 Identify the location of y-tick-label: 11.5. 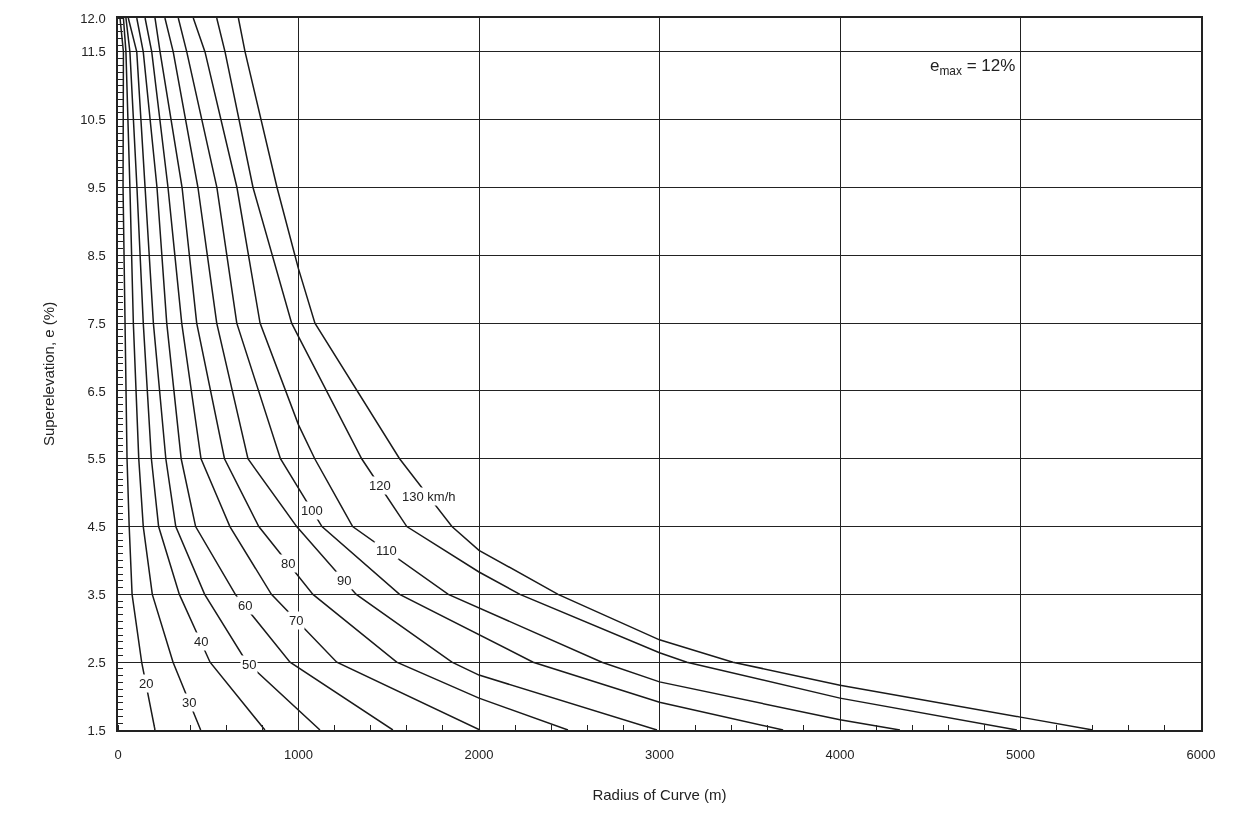
(93, 52).